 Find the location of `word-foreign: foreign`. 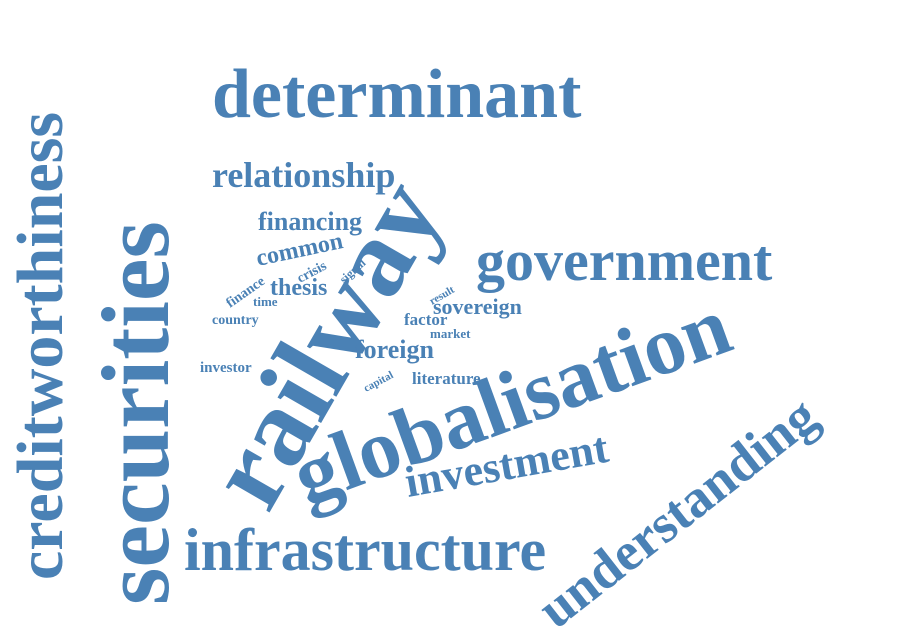

word-foreign: foreign is located at coordinates (394, 349).